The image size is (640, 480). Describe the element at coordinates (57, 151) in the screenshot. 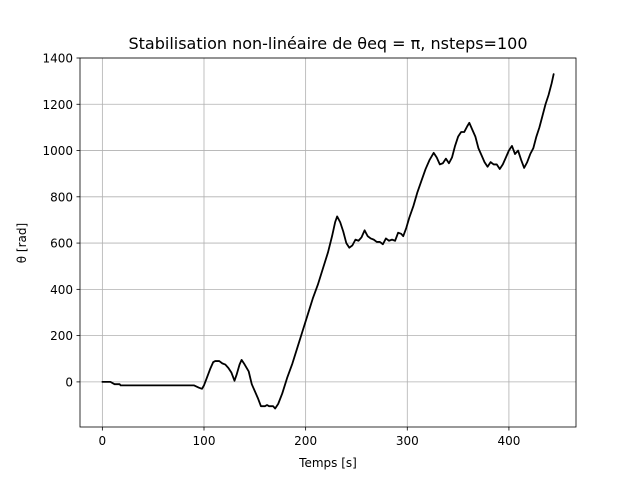

I see `y-tick-label: 1000` at that location.